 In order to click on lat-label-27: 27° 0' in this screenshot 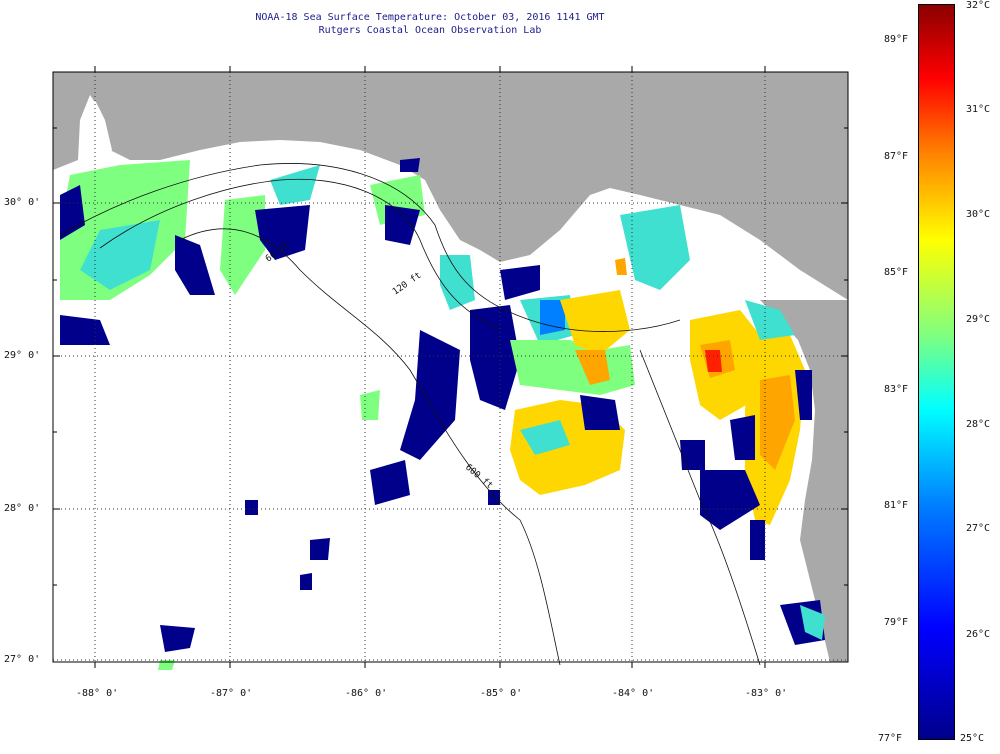, I will do `click(22, 659)`.